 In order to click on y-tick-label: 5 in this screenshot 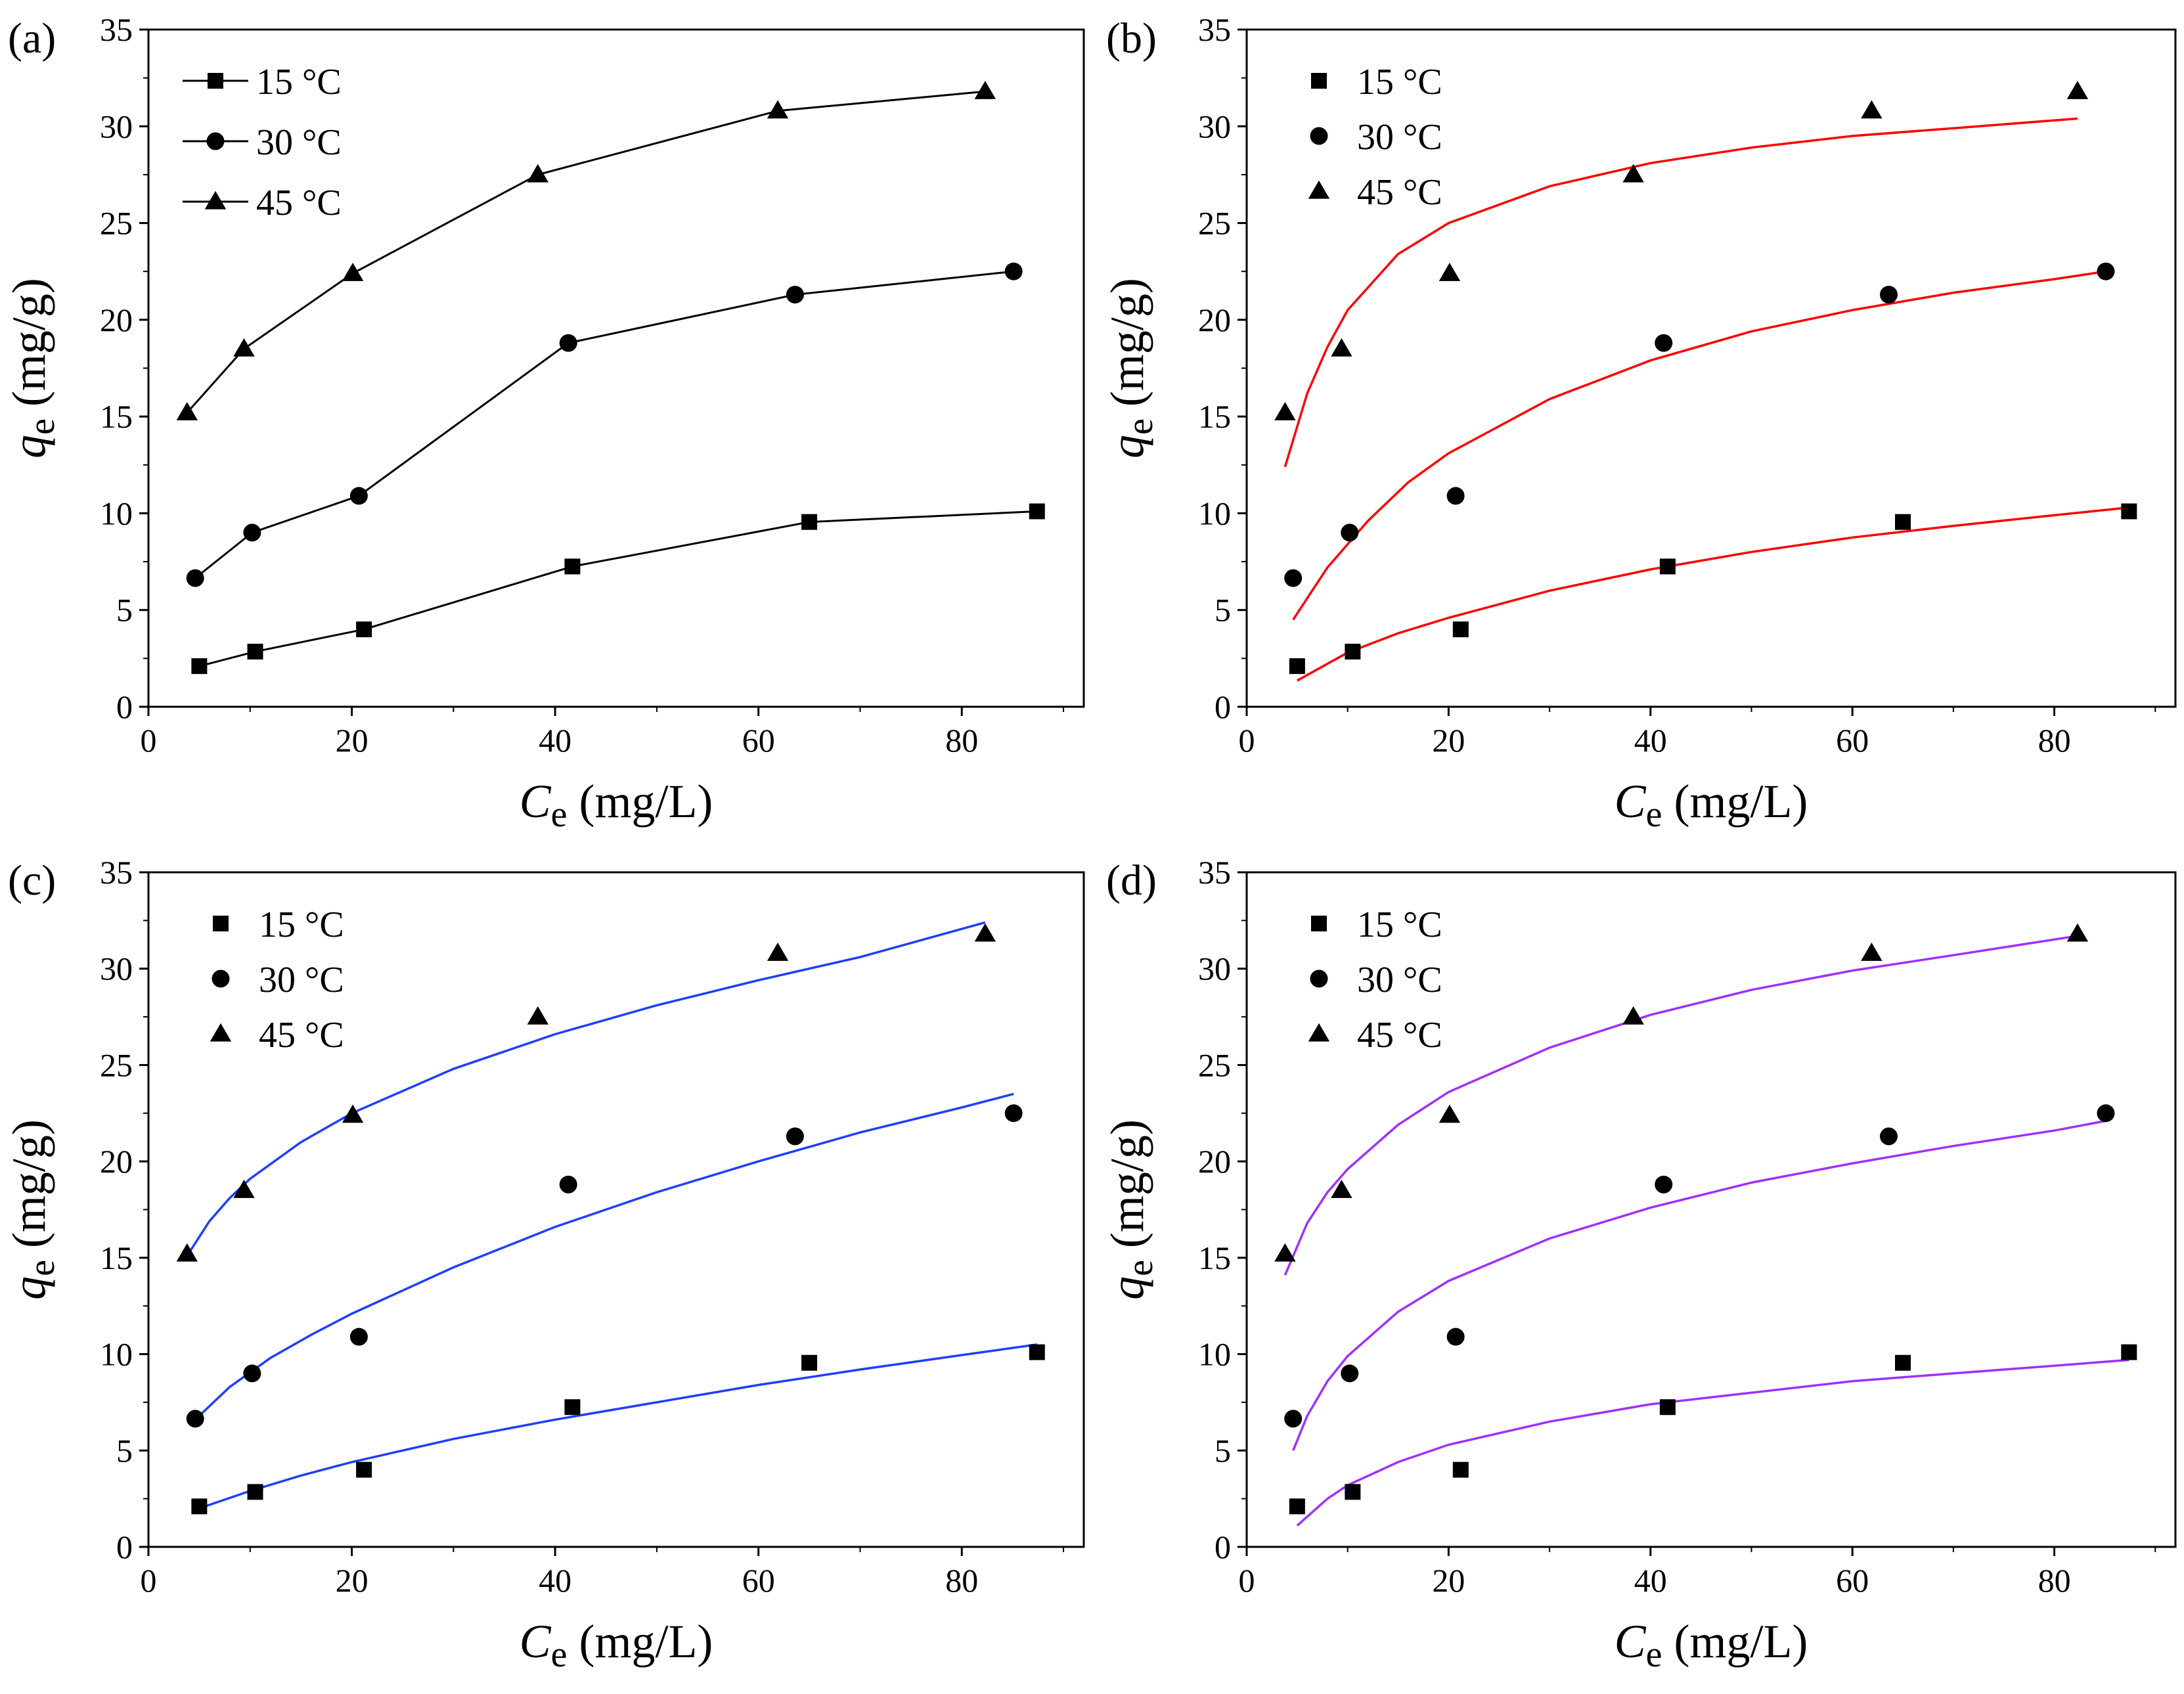, I will do `click(1223, 611)`.